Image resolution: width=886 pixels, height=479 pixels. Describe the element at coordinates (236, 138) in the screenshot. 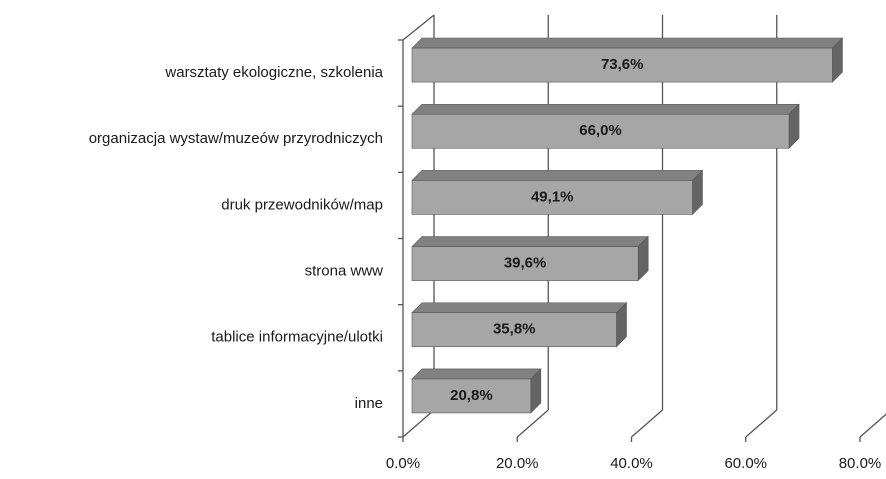

I see `category-label: organizacja wystaw/muzeów przyrodniczych` at that location.